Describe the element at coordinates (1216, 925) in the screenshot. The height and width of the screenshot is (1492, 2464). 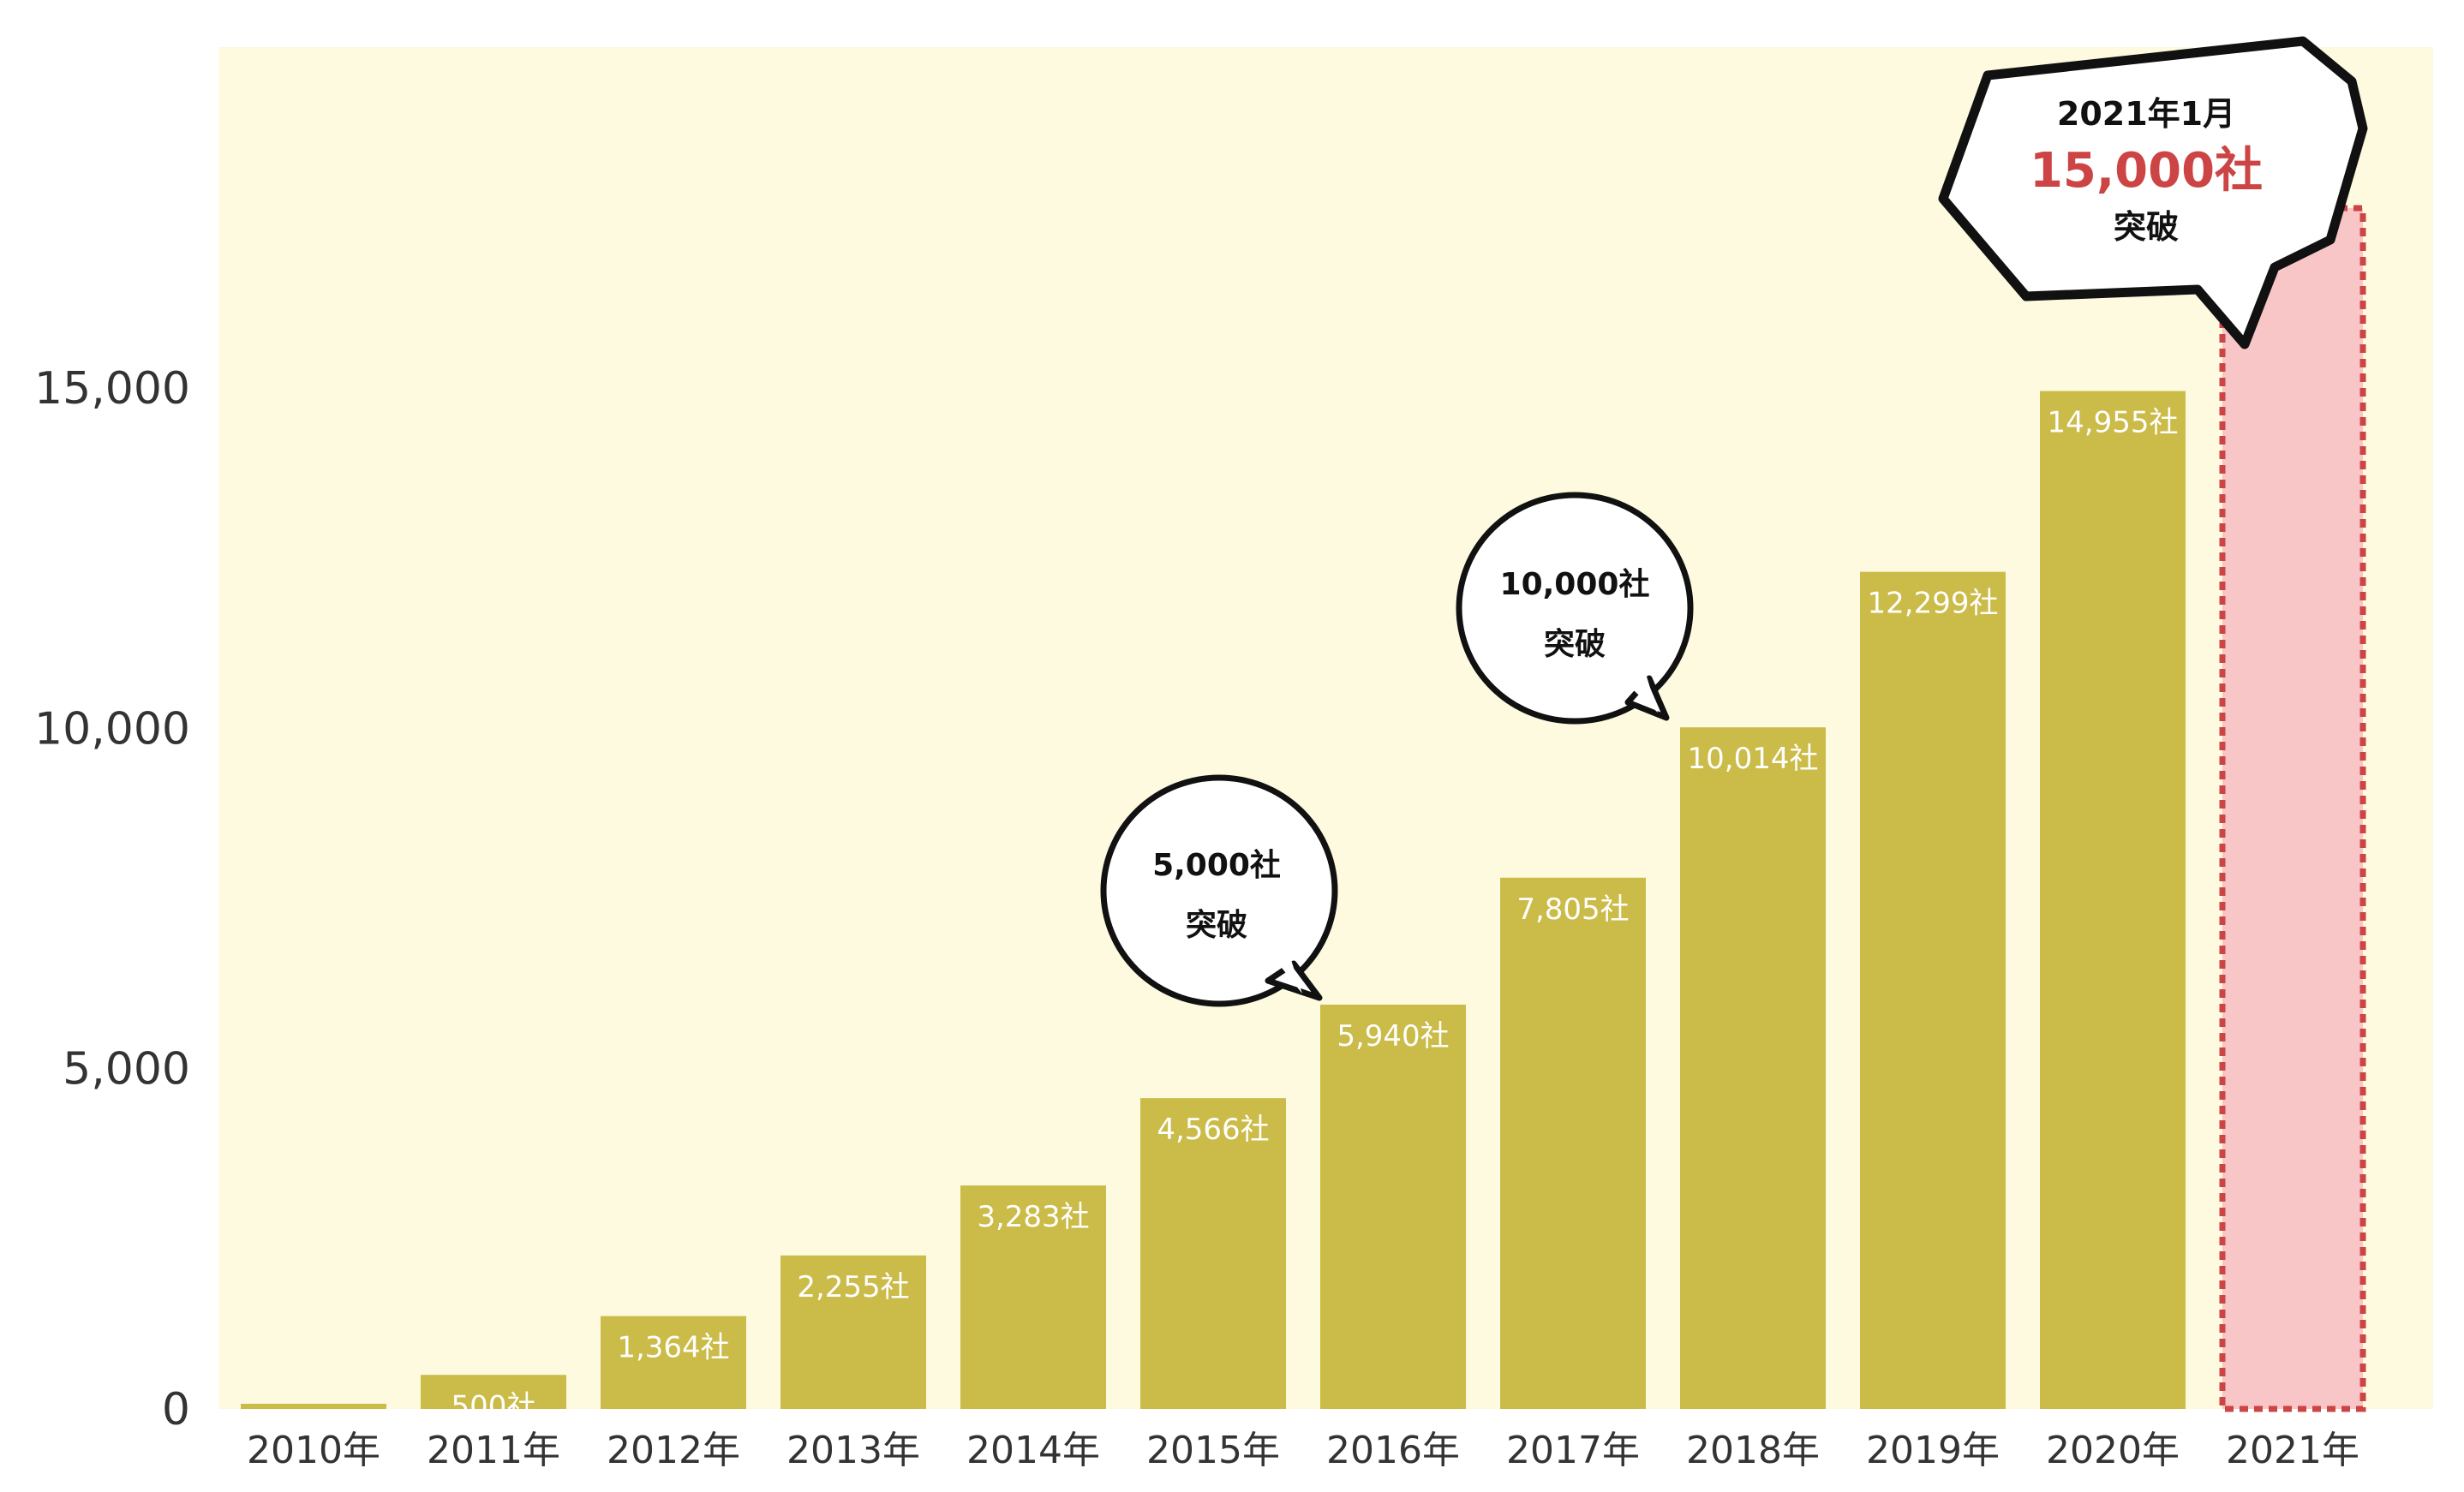
I see `callout-5000-line-2: 突破` at that location.